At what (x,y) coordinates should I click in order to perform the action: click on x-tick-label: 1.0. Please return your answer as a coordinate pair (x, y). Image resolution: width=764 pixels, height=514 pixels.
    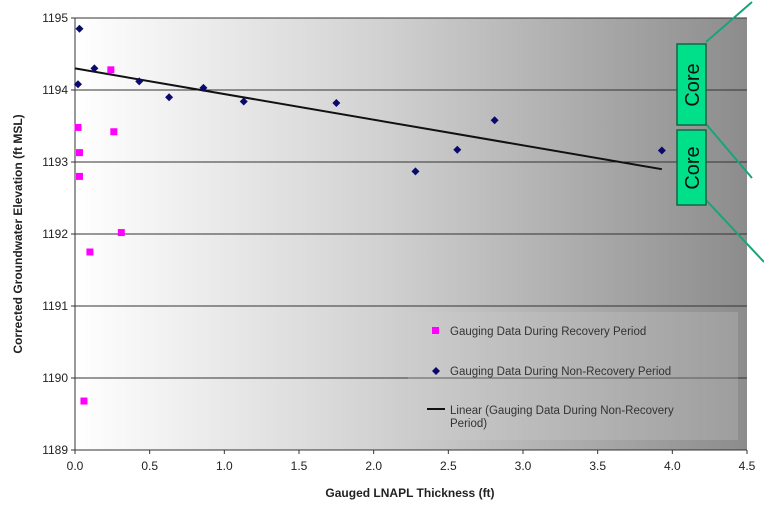
    Looking at the image, I should click on (224, 466).